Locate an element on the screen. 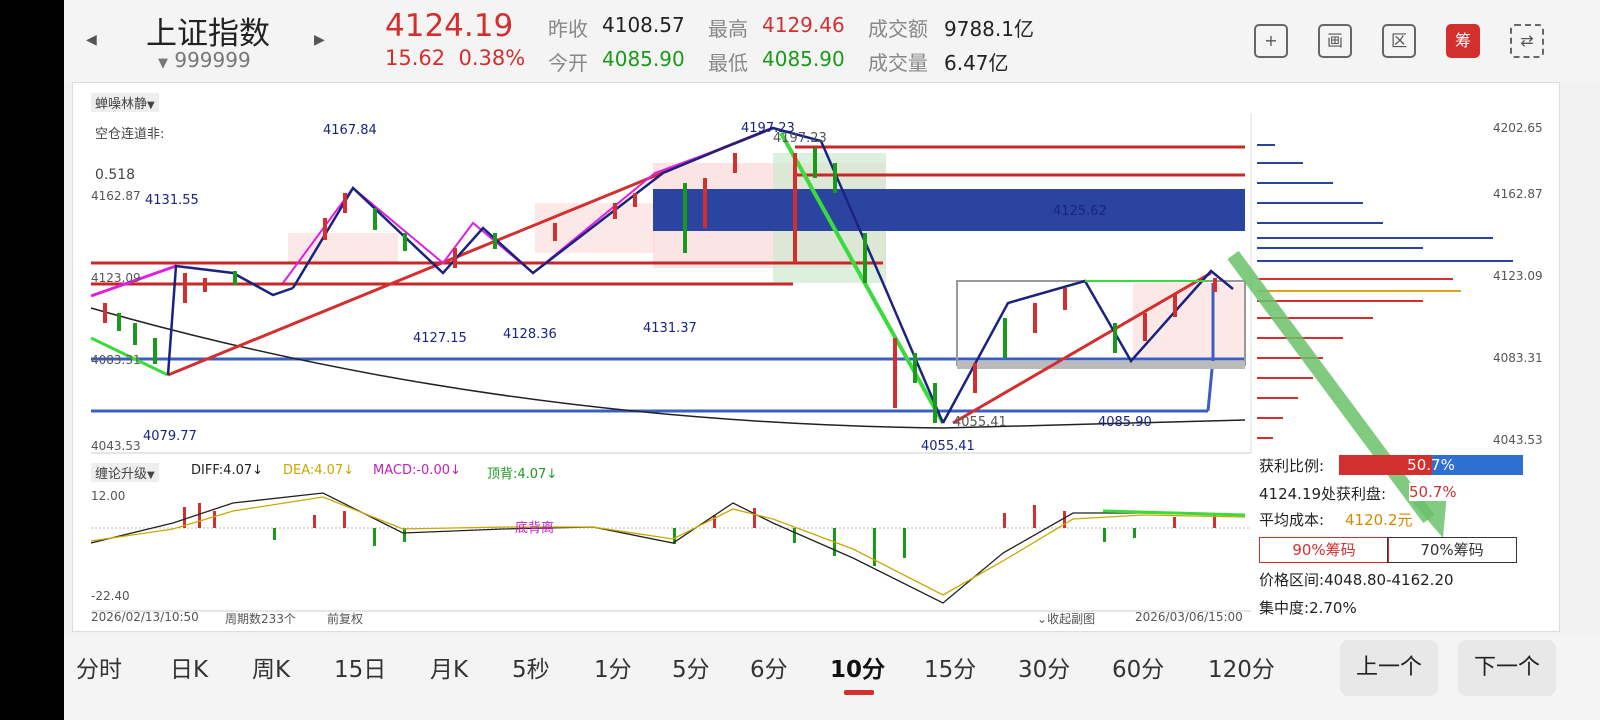 This screenshot has height=720, width=1600. index-code: ▼ 999999 is located at coordinates (204, 60).